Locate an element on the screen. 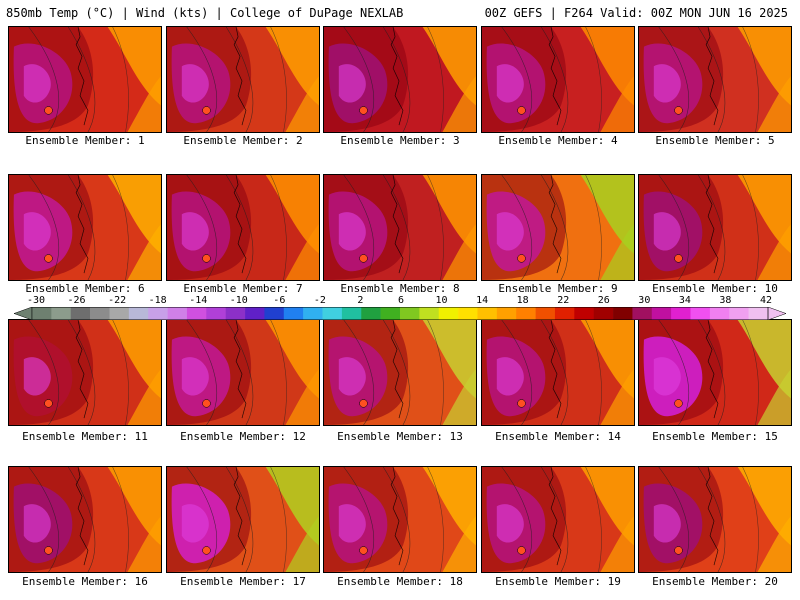 This screenshot has width=800, height=600. colorbar-tick-label: 30 is located at coordinates (644, 300).